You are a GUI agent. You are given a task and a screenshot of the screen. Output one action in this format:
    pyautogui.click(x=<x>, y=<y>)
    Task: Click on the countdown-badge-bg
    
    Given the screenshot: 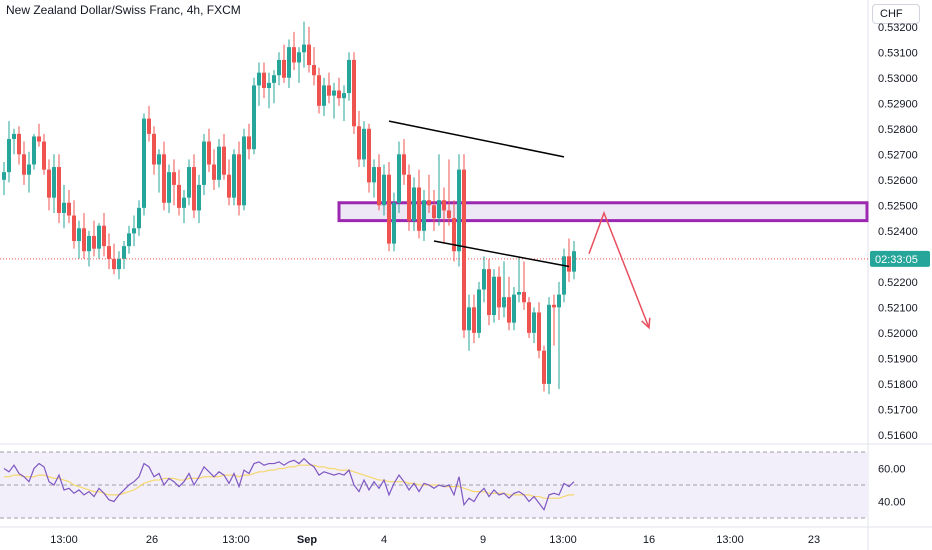 What is the action you would take?
    pyautogui.click(x=900, y=258)
    